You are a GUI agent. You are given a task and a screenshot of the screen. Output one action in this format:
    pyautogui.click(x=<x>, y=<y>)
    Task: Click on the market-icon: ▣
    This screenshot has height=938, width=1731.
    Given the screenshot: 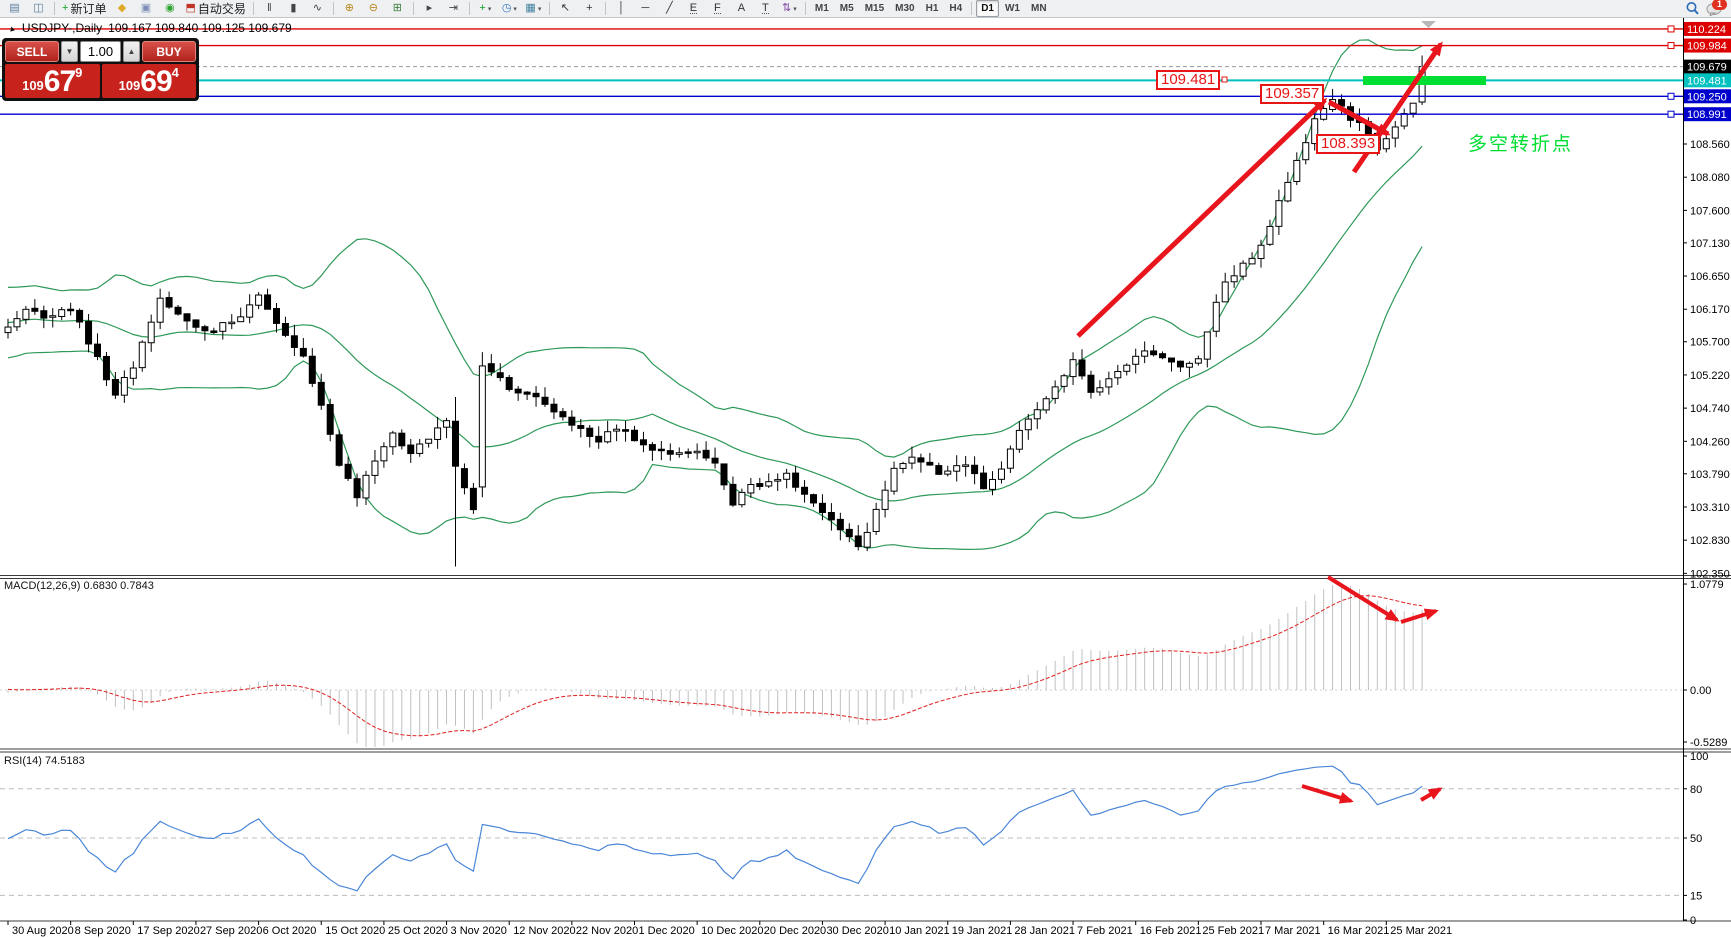 What is the action you would take?
    pyautogui.click(x=146, y=8)
    